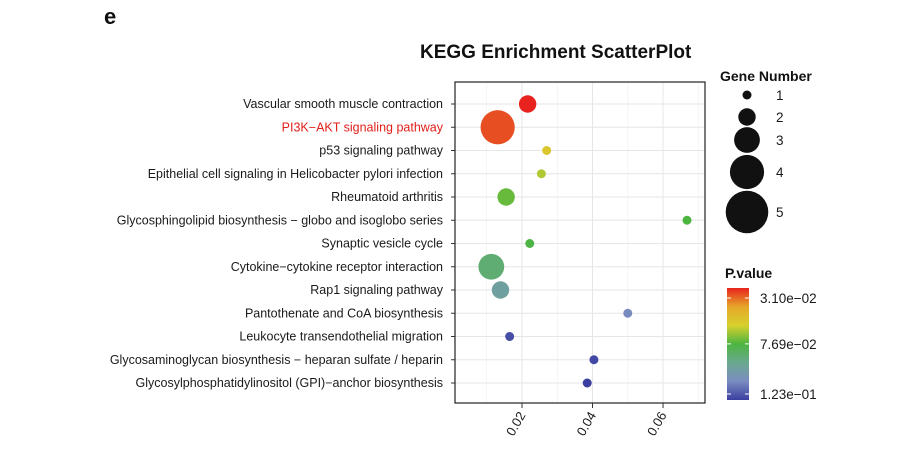 The height and width of the screenshot is (450, 900). What do you see at coordinates (766, 76) in the screenshot?
I see `size-legend-title: Gene Number` at bounding box center [766, 76].